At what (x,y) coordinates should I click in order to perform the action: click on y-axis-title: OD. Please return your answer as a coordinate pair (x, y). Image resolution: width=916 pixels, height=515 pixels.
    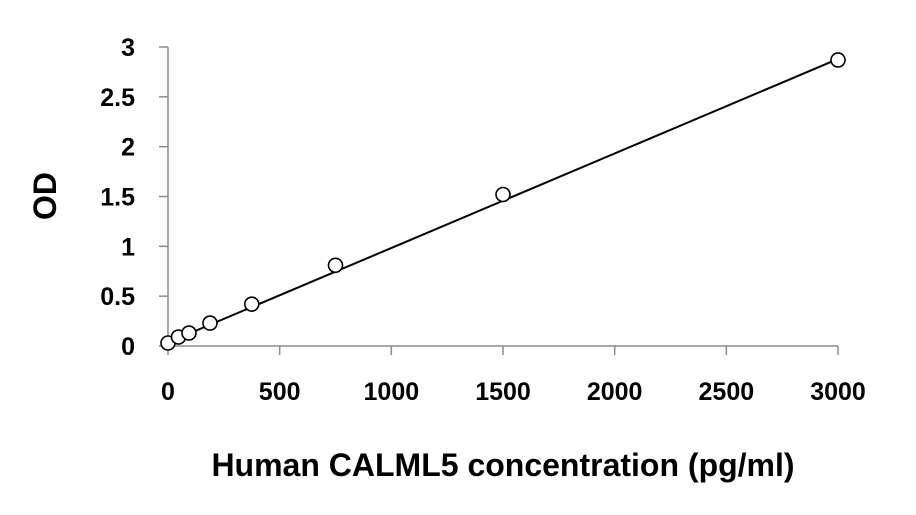
    Looking at the image, I should click on (45, 196).